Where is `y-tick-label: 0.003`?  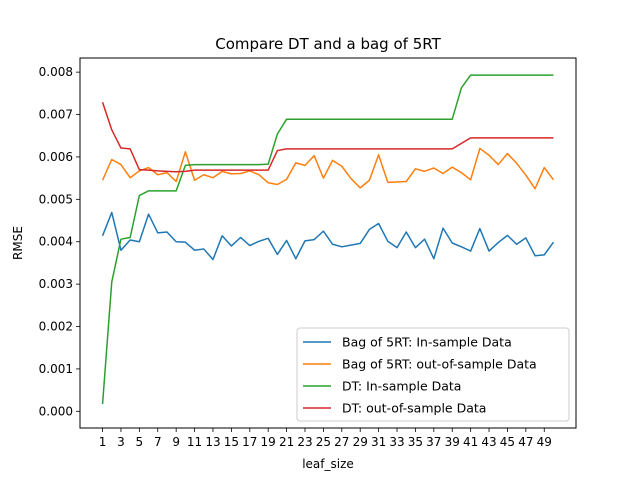 y-tick-label: 0.003 is located at coordinates (56, 284).